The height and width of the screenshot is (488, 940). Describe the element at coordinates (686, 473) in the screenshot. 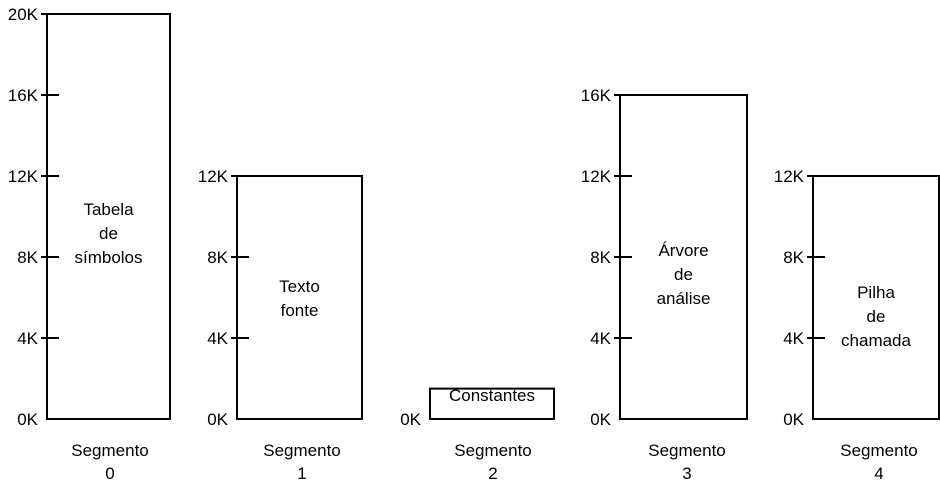

I see `segment-caption: 3` at that location.